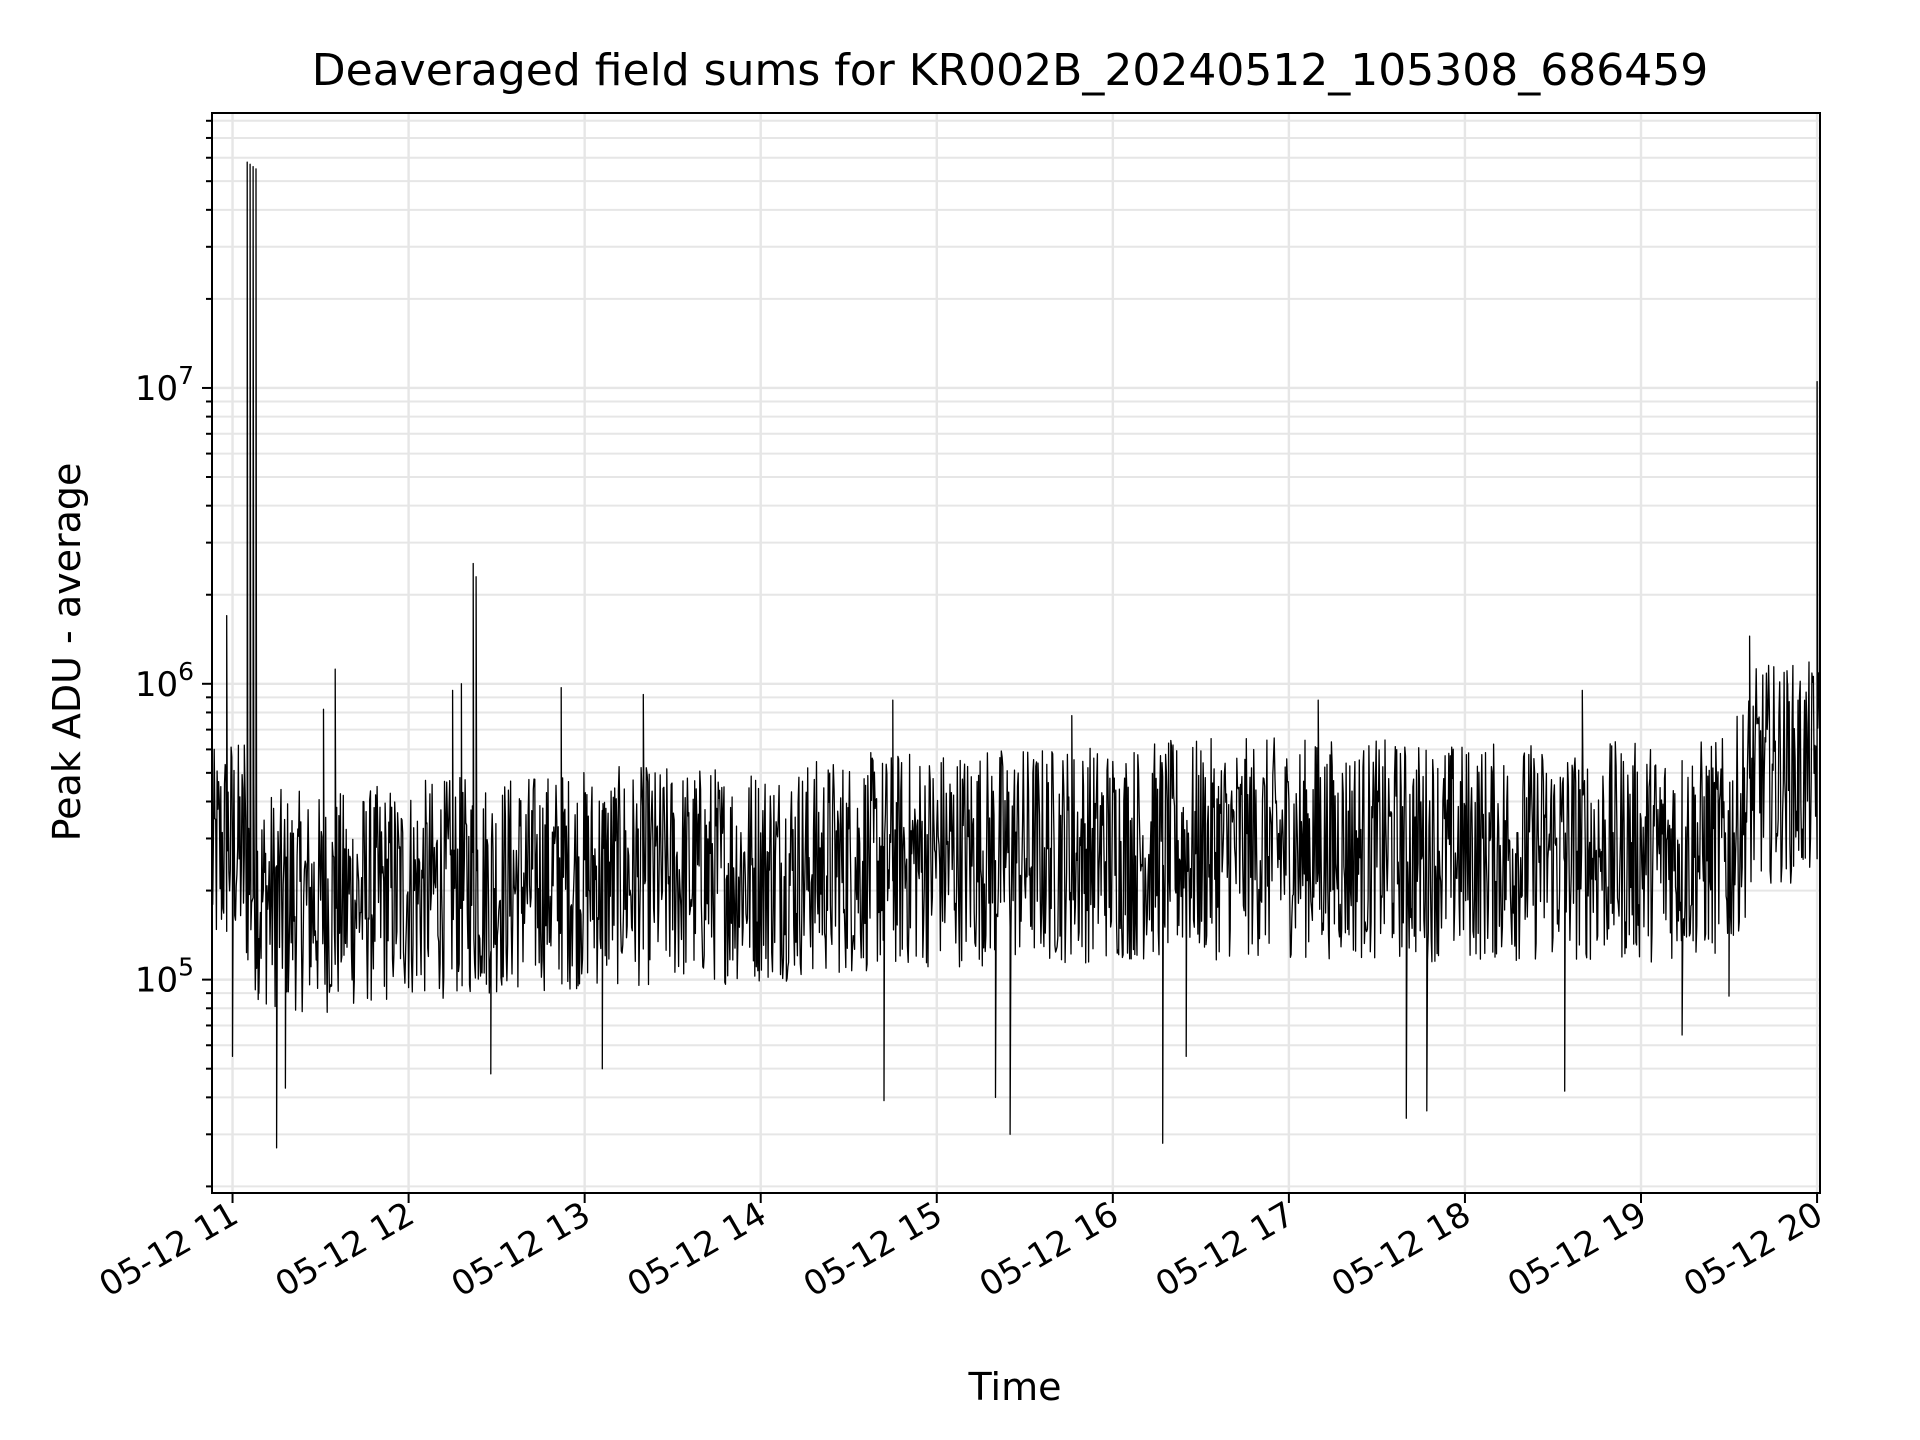 The image size is (1920, 1440). Describe the element at coordinates (67, 652) in the screenshot. I see `y-axis-label: Peak ADU - average` at that location.